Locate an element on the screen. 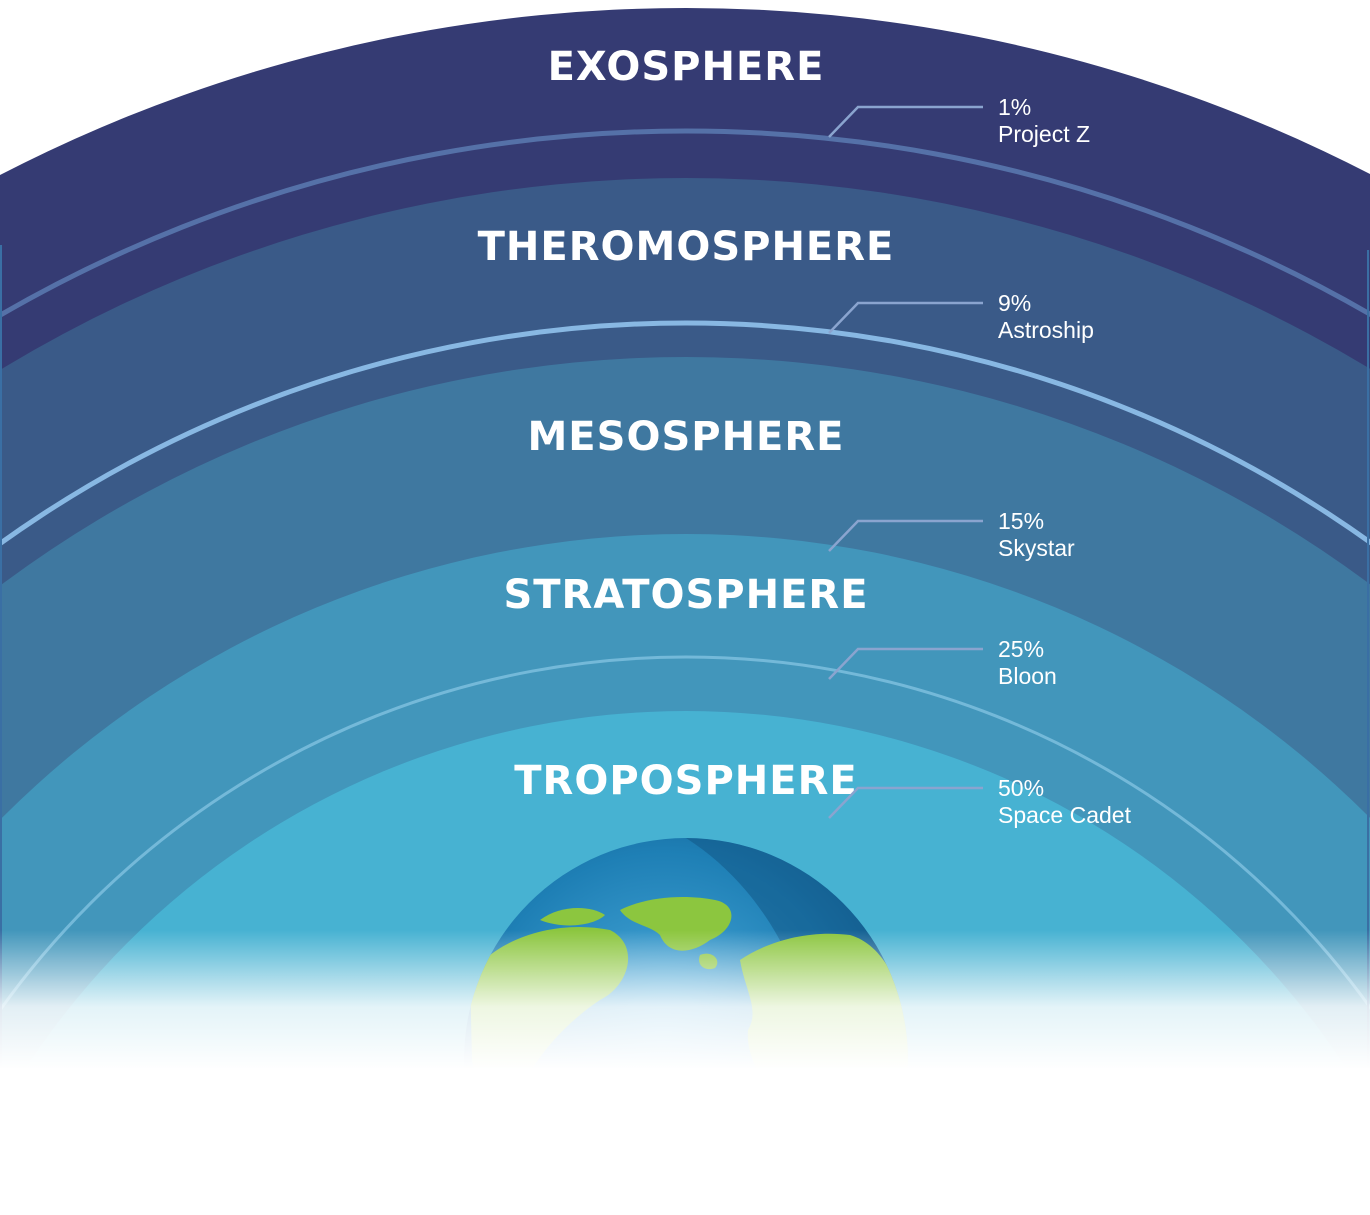  layer-title-troposphere: TROPOSPHERE is located at coordinates (685, 781).